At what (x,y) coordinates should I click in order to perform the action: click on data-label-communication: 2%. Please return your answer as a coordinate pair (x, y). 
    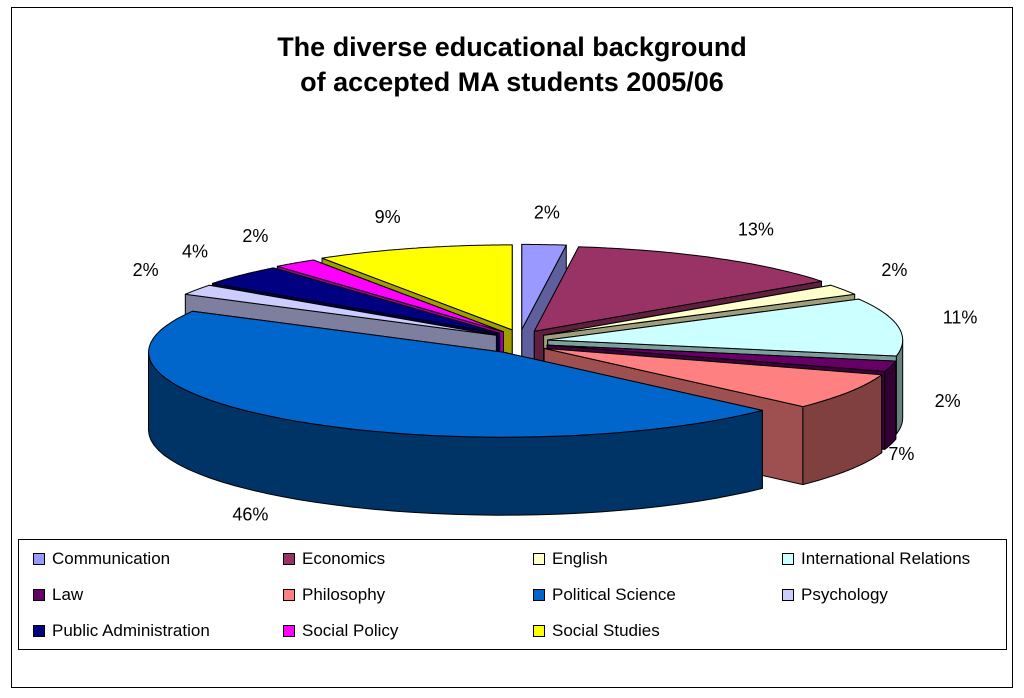
    Looking at the image, I should click on (547, 212).